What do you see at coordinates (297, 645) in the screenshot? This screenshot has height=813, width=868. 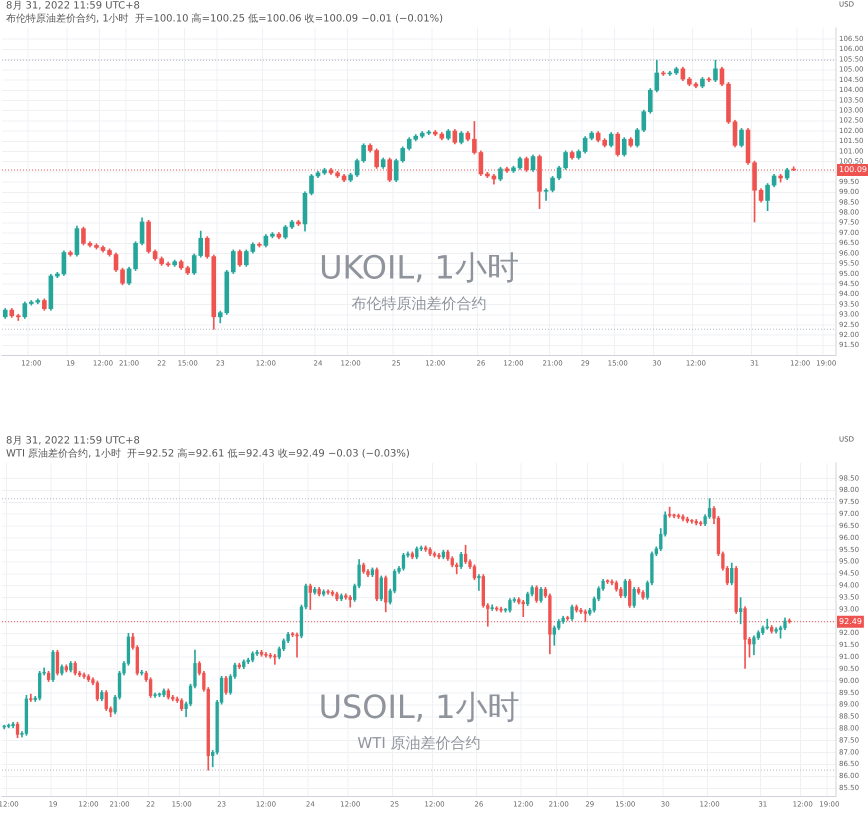 I see `candlestick` at bounding box center [297, 645].